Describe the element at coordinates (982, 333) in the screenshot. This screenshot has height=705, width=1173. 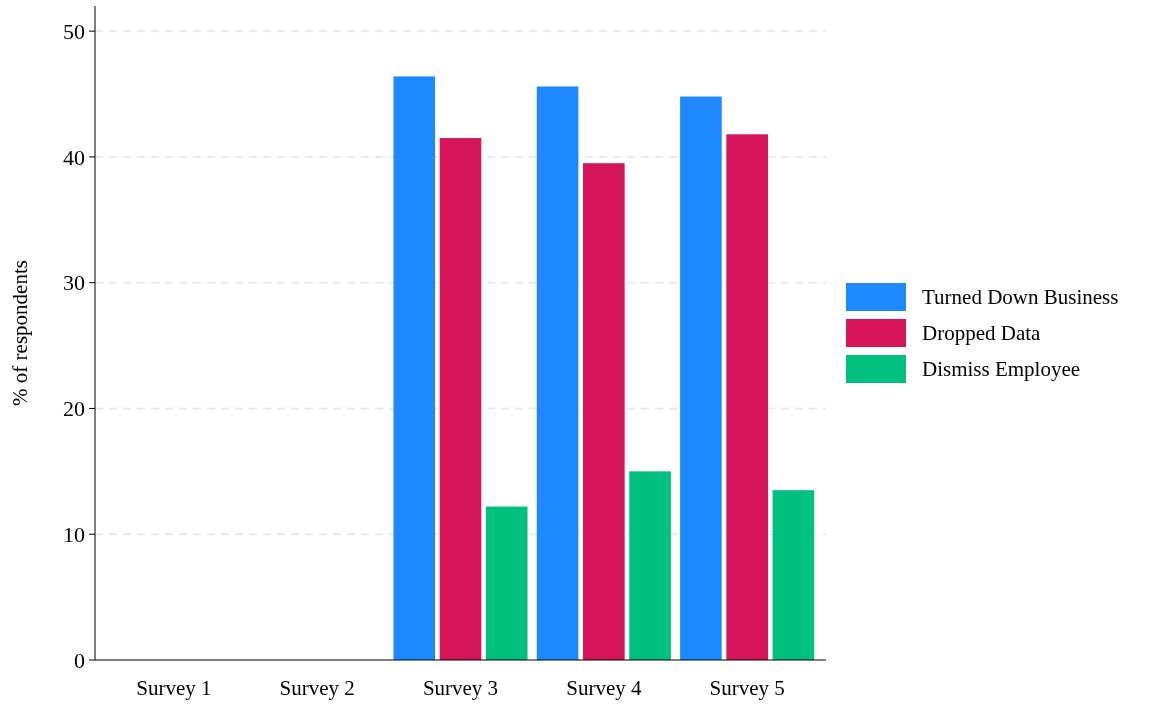
I see `legend-label: Dropped Data` at that location.